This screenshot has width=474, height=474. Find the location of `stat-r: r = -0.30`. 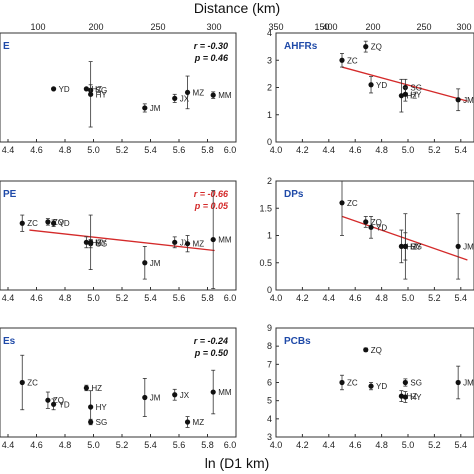

stat-r: r = -0.30 is located at coordinates (211, 46).